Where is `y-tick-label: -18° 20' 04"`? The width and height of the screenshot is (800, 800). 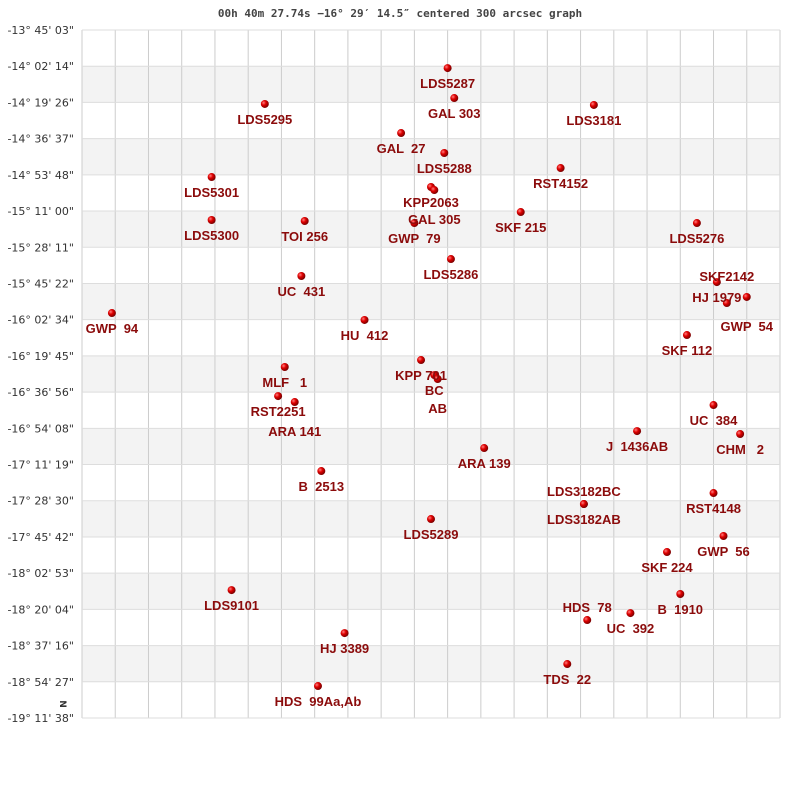 y-tick-label: -18° 20' 04" is located at coordinates (40, 609).